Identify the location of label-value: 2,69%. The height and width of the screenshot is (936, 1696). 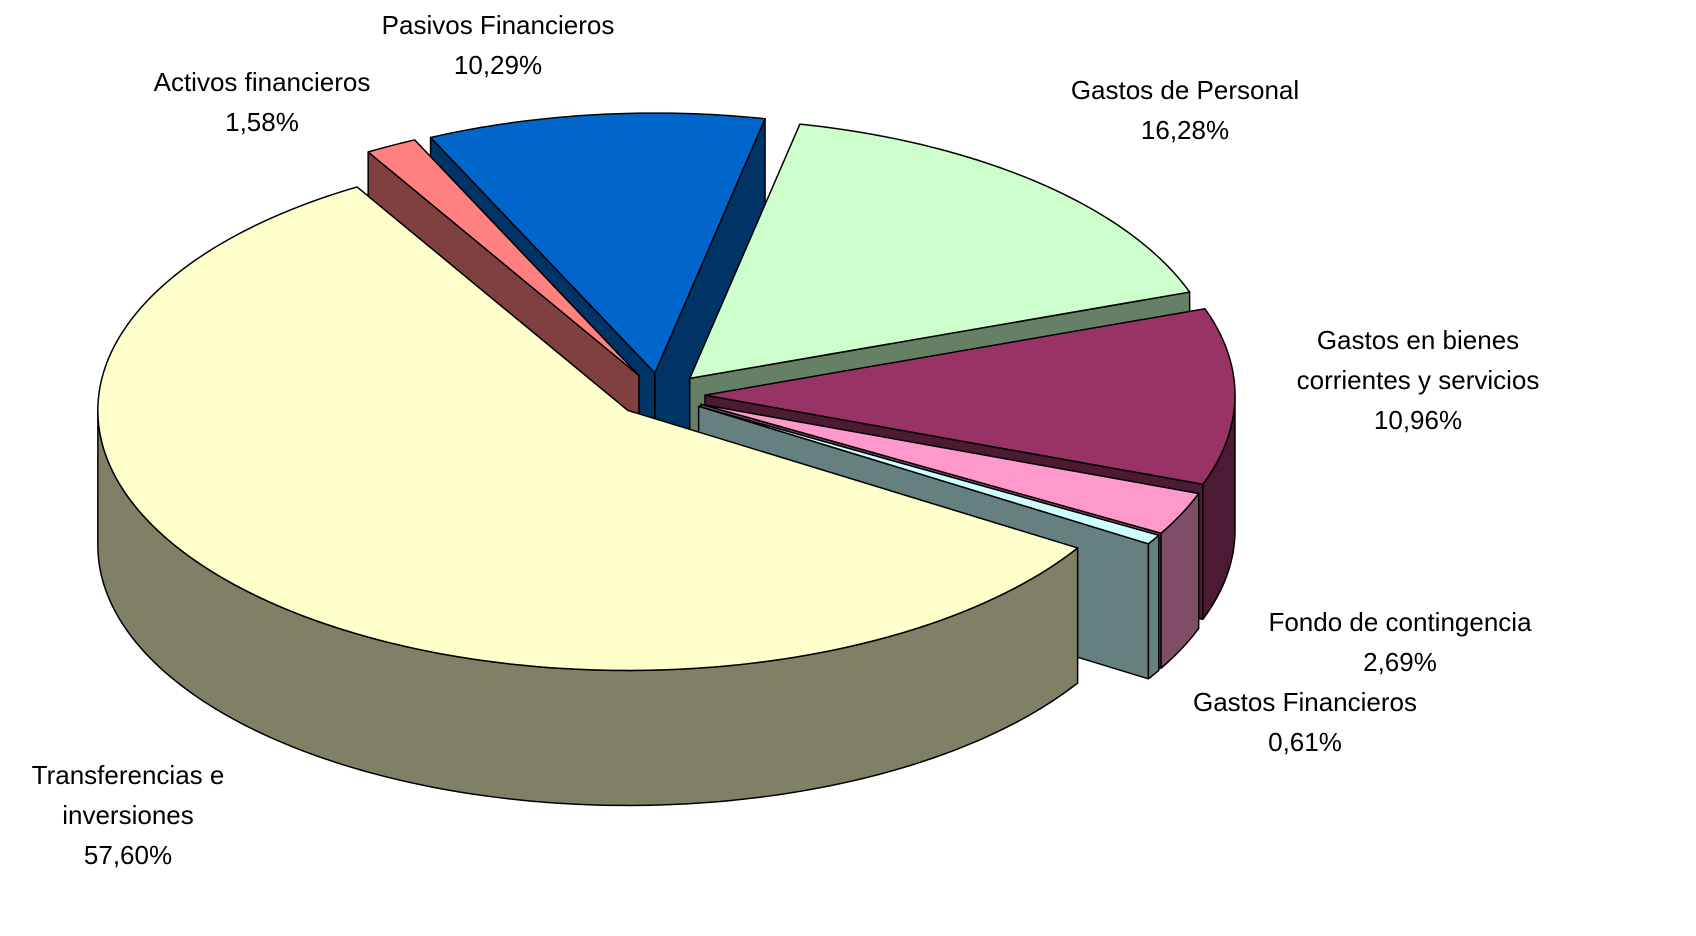
(1400, 662).